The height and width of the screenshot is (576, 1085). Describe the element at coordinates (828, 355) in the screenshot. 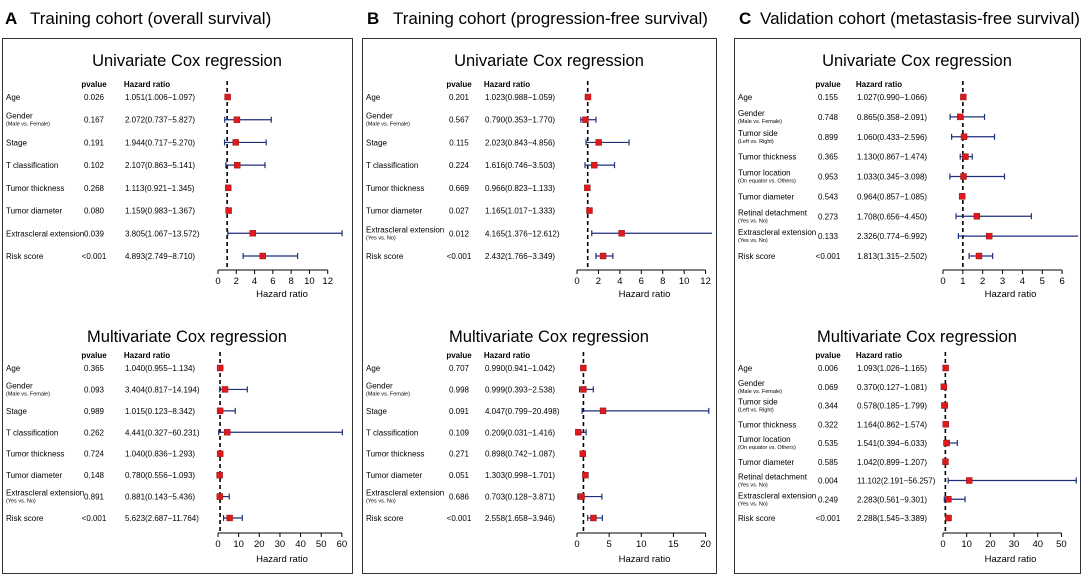

I see `pvalue-header: pvalue` at that location.